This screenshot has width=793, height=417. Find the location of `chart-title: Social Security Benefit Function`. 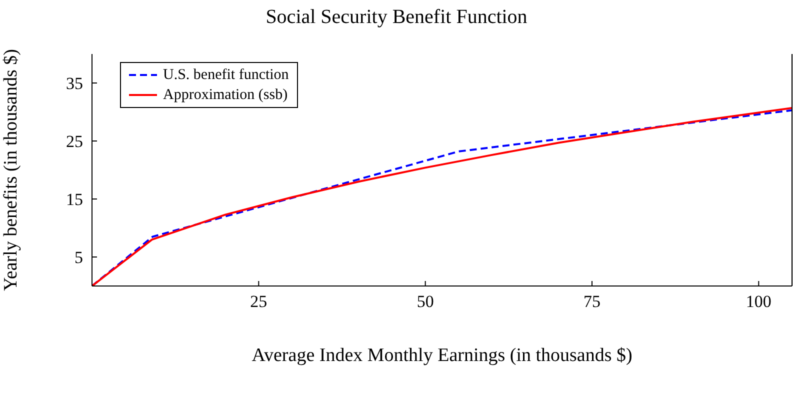

chart-title: Social Security Benefit Function is located at coordinates (396, 17).